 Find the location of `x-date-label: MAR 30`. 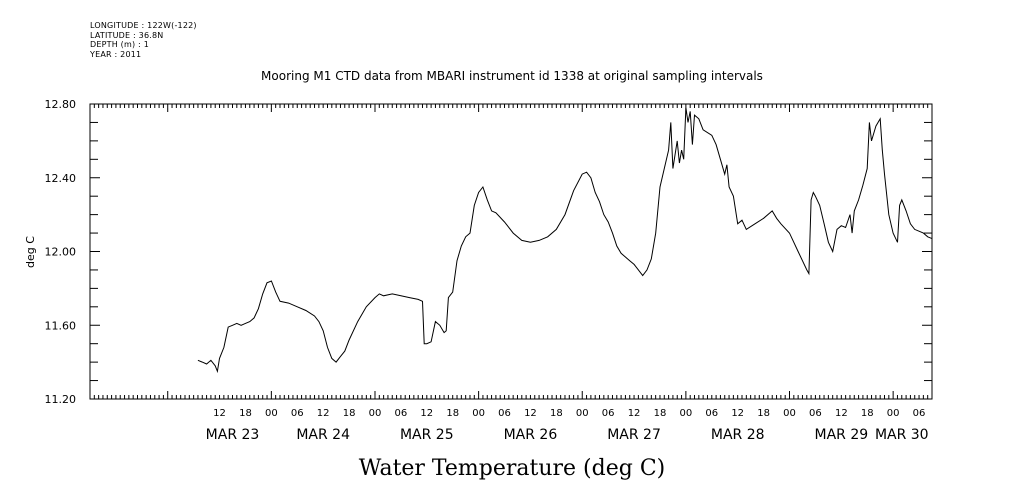

x-date-label: MAR 30 is located at coordinates (902, 435).